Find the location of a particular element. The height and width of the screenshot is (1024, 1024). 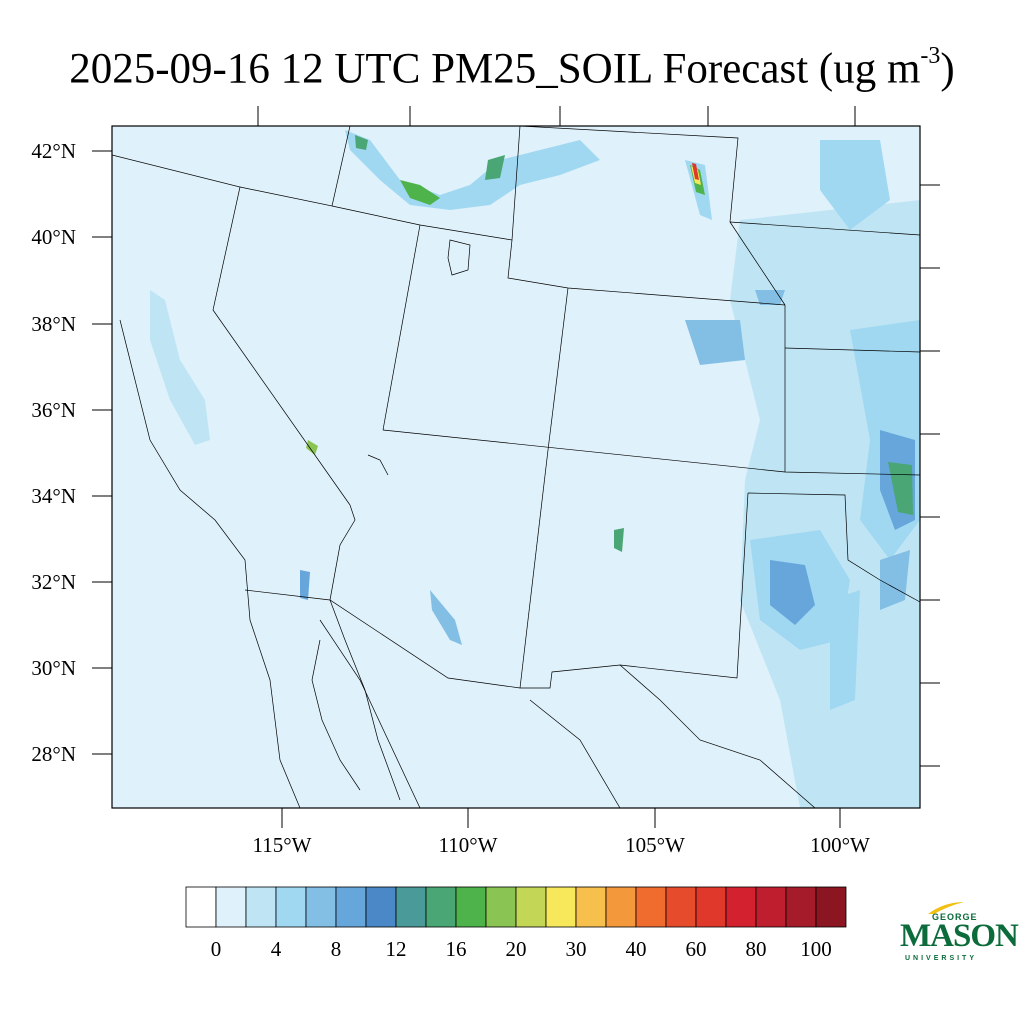

lon-label-115: 115°W is located at coordinates (282, 845).